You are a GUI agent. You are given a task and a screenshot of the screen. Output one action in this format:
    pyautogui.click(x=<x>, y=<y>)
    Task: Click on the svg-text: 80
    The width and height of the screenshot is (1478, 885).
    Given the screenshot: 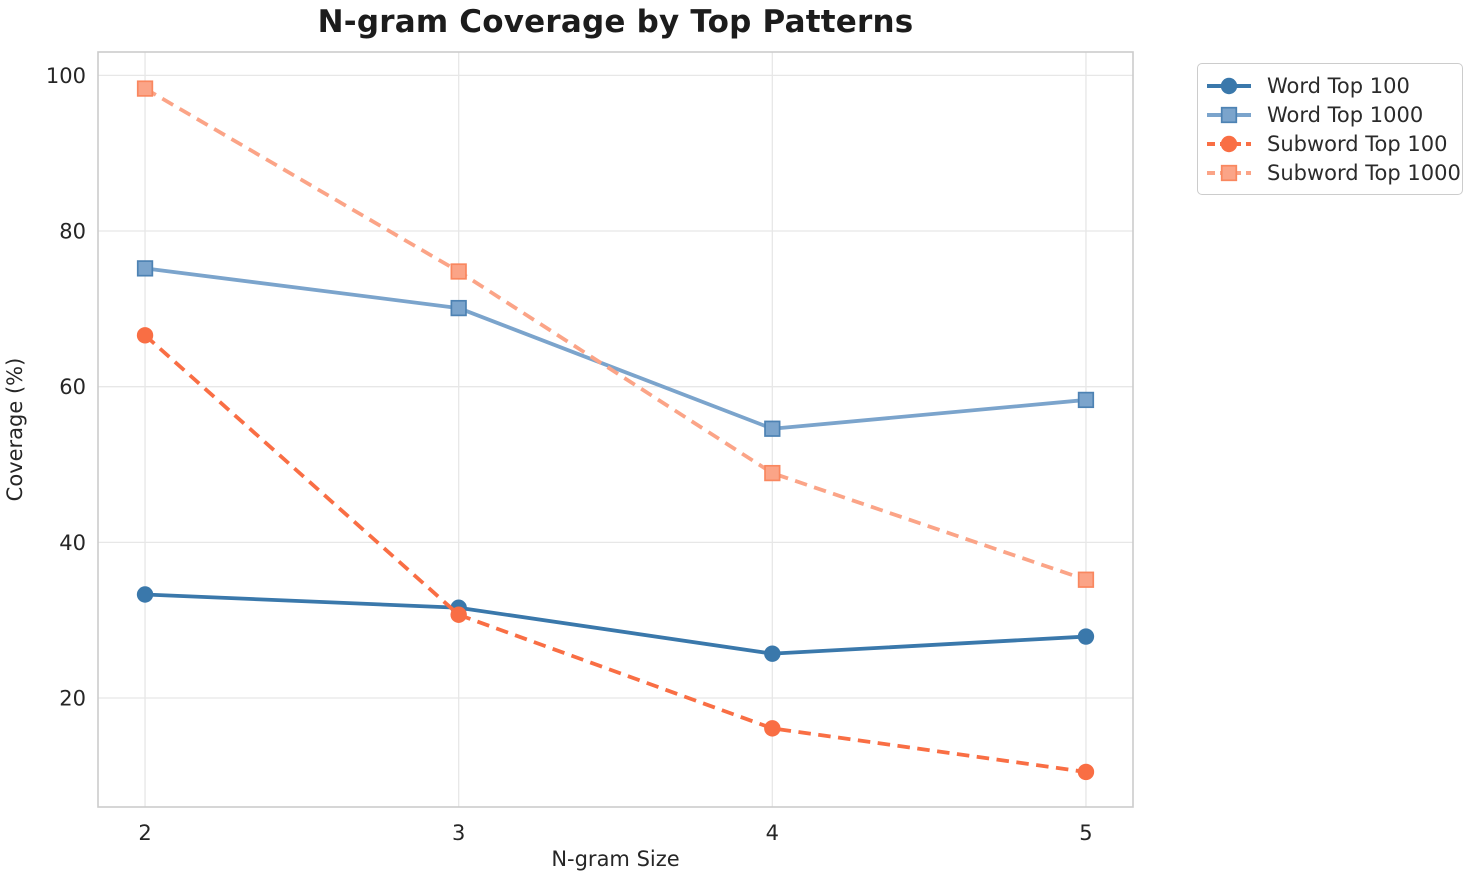 What is the action you would take?
    pyautogui.click(x=72, y=232)
    